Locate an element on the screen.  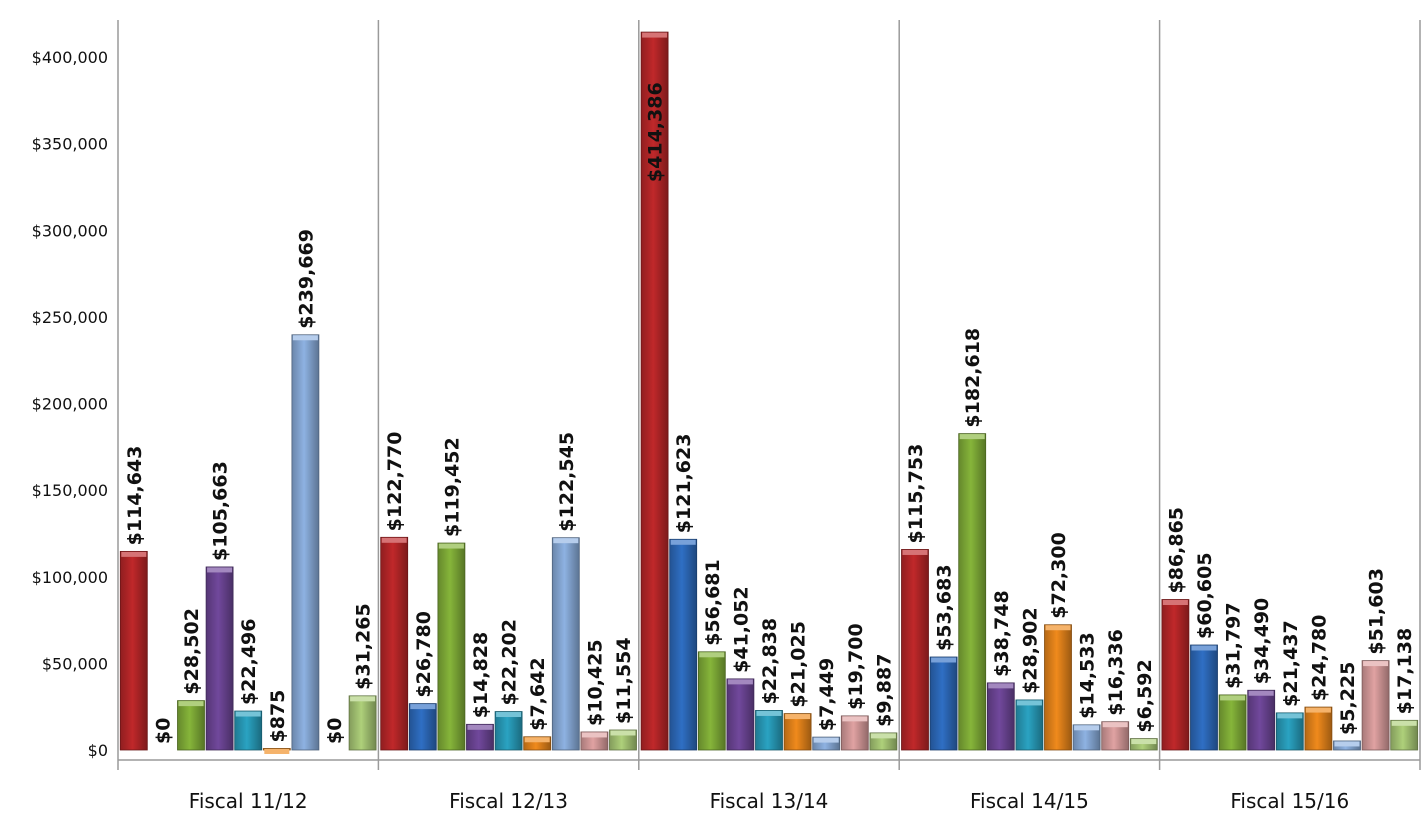
data-label: $56,681 is located at coordinates (713, 602).